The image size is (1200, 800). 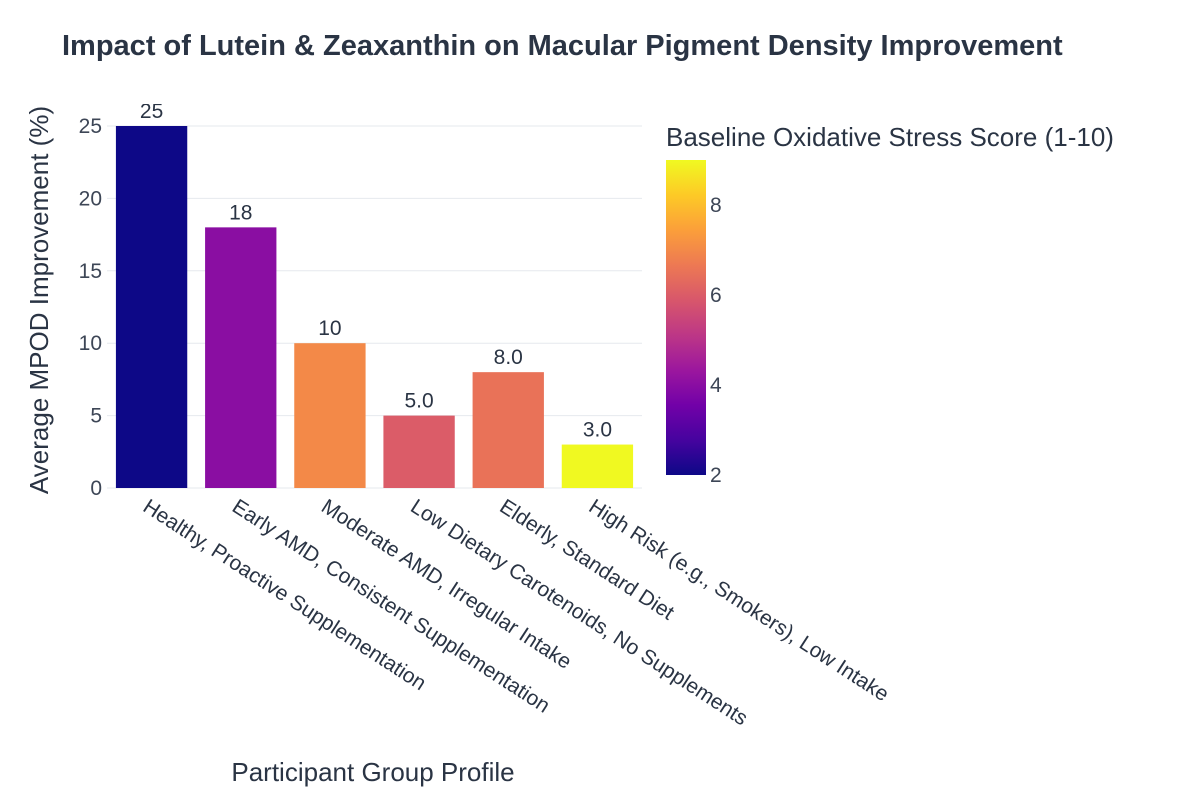 What do you see at coordinates (90, 271) in the screenshot?
I see `y-tick-label: 15` at bounding box center [90, 271].